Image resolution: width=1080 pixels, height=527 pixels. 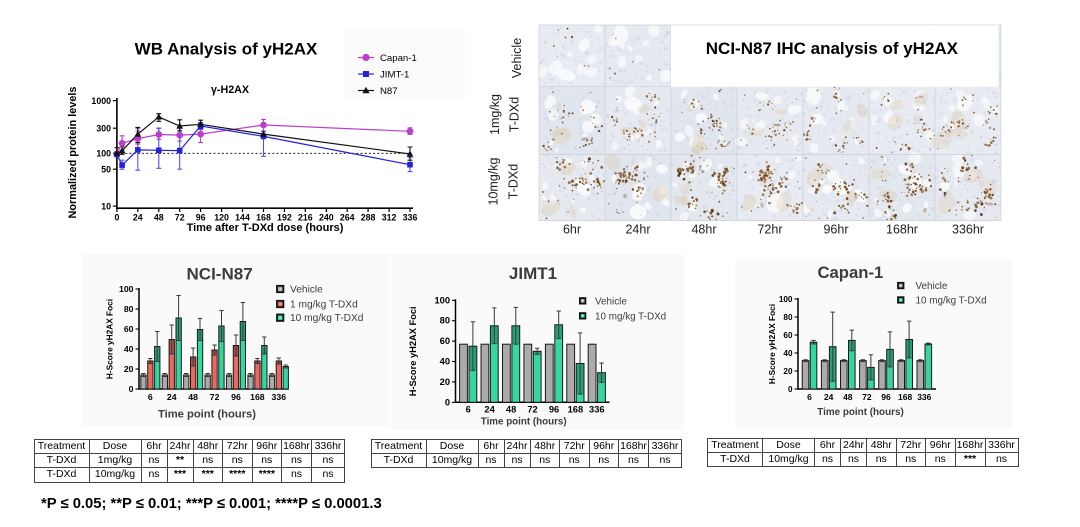 I want to click on svg-text: 240, so click(x=326, y=218).